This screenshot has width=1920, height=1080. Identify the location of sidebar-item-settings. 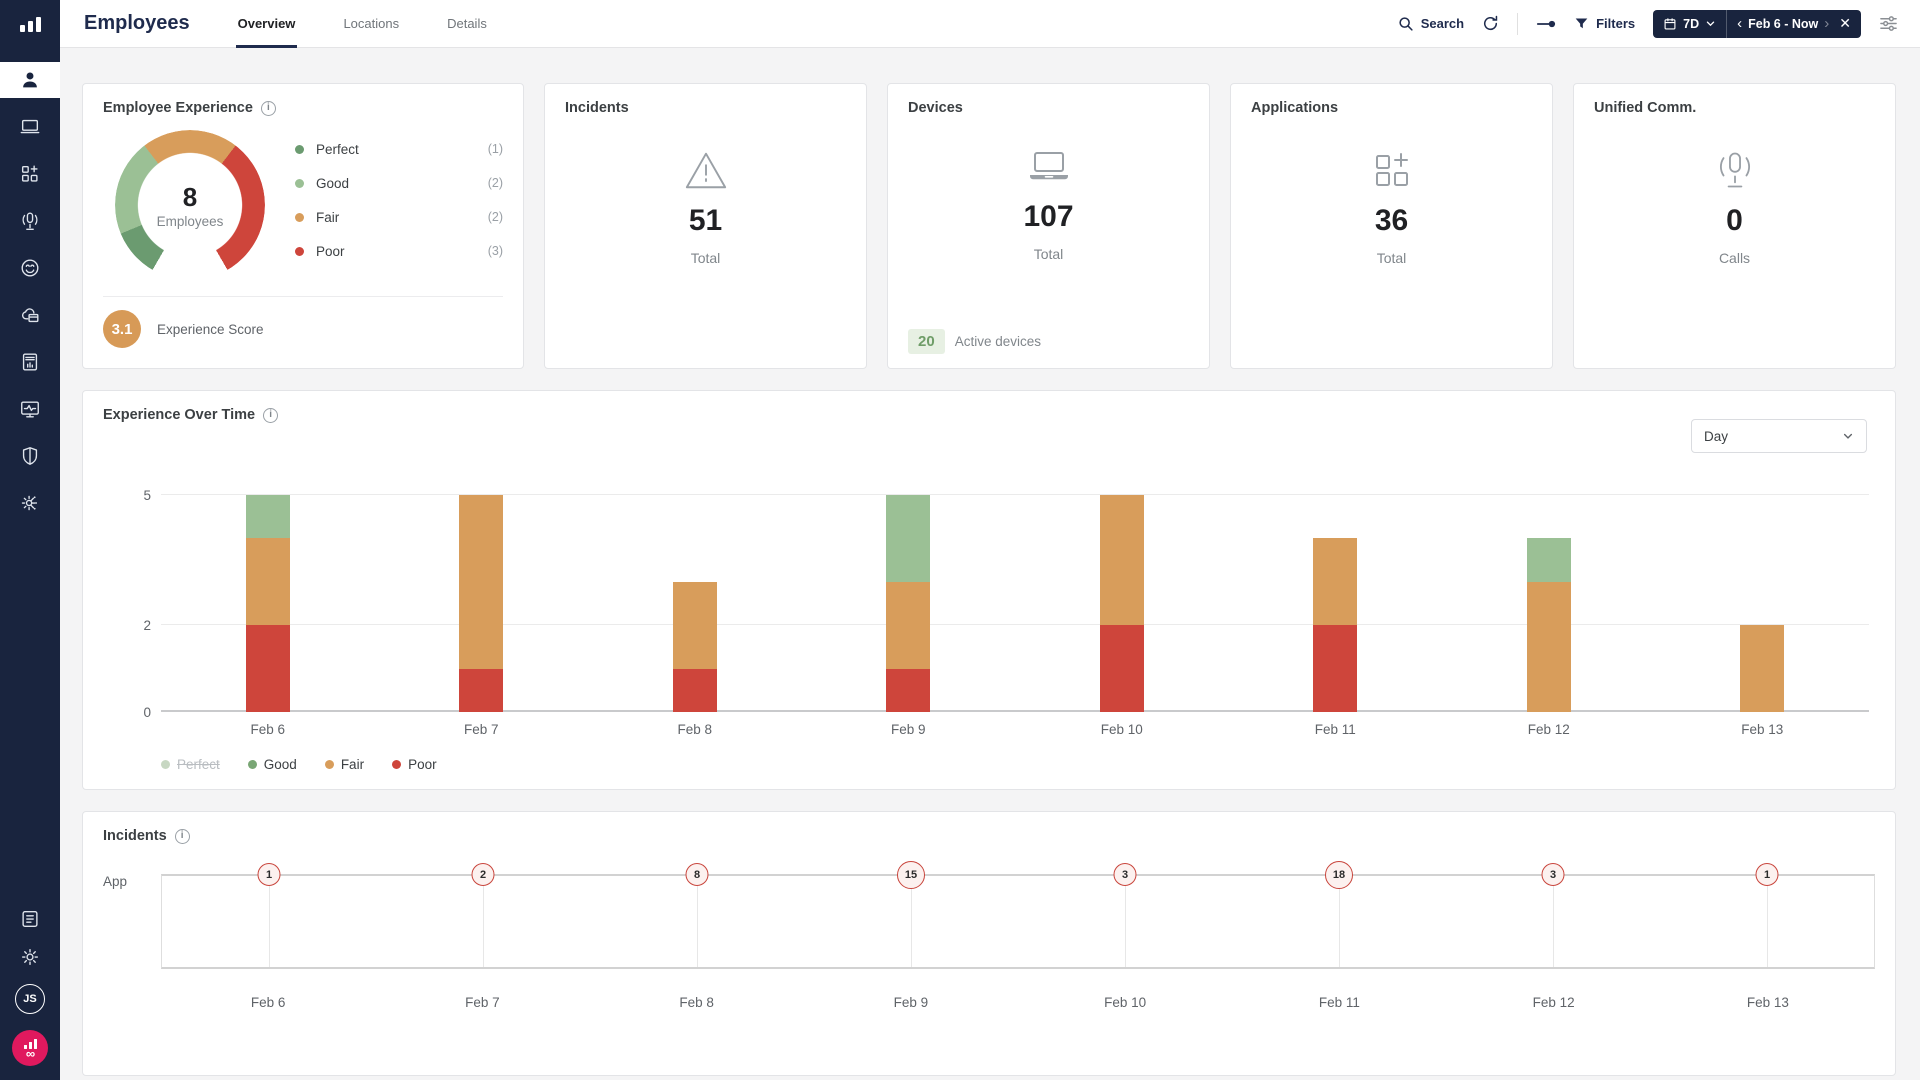
(30, 957).